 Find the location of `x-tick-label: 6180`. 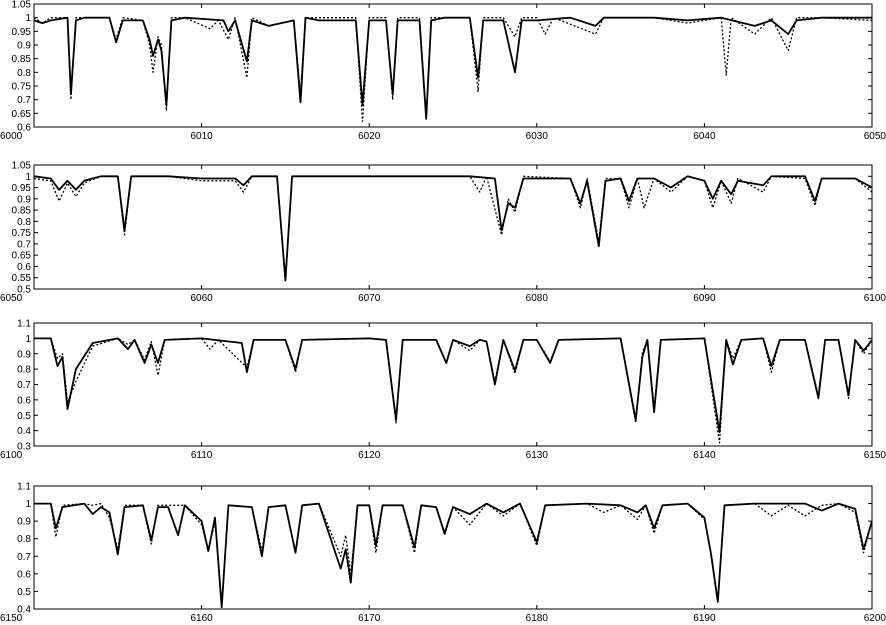

x-tick-label: 6180 is located at coordinates (537, 618).